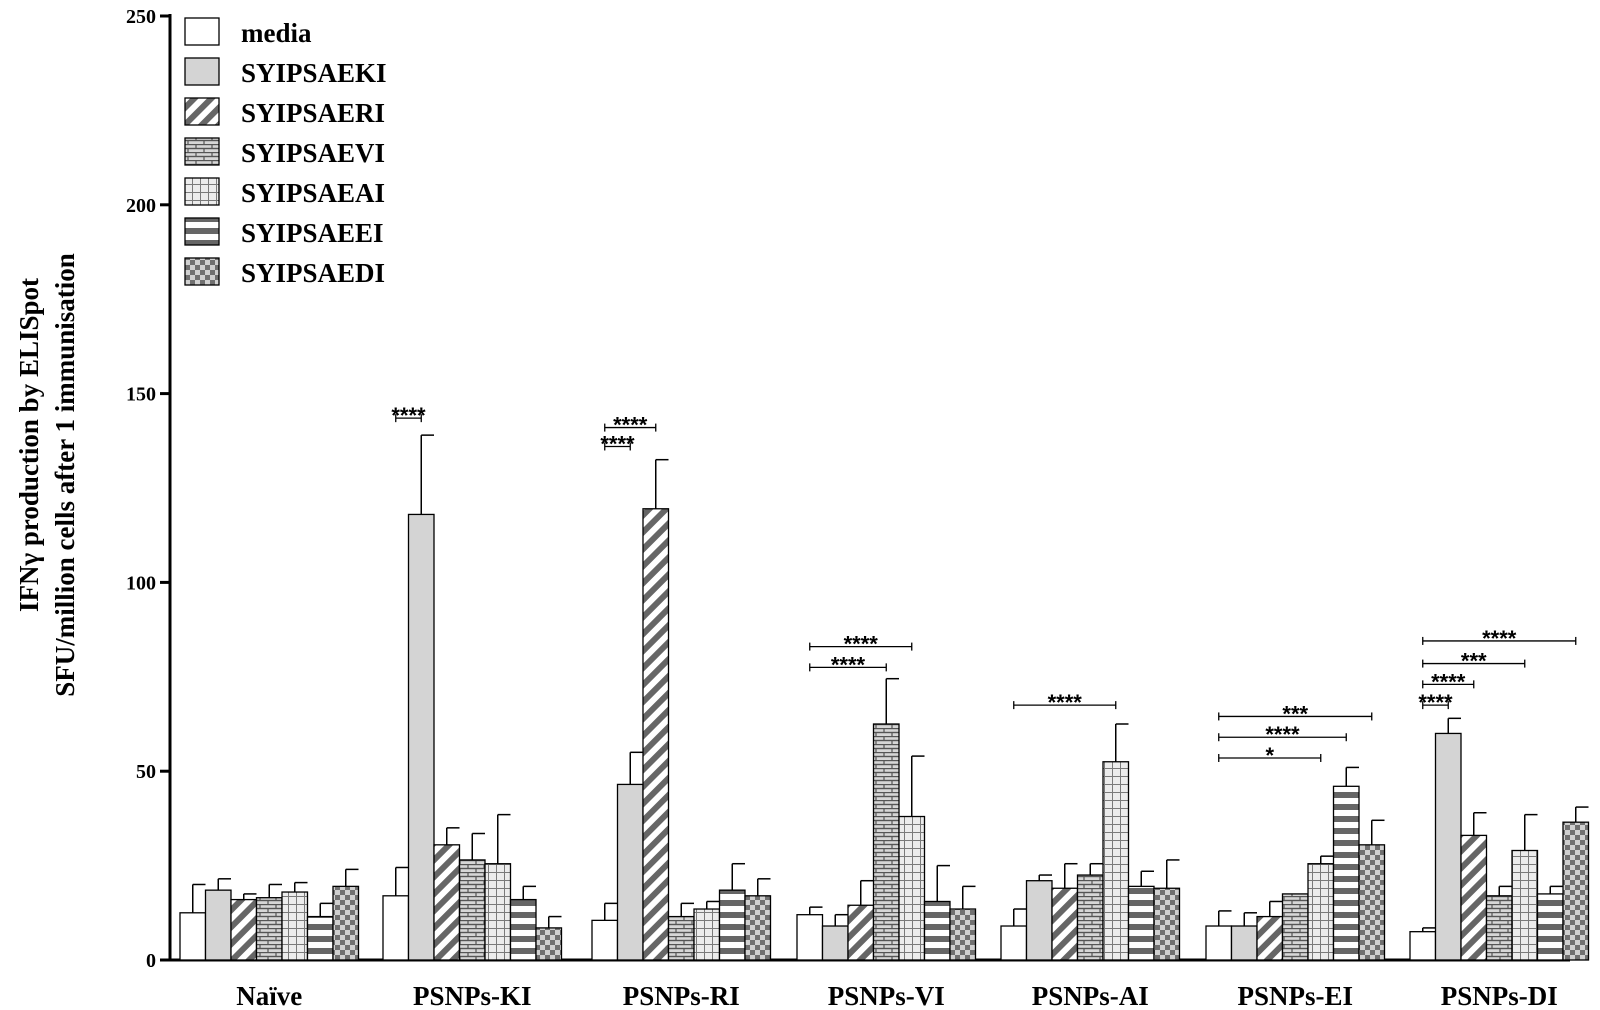 The height and width of the screenshot is (1010, 1600). What do you see at coordinates (141, 583) in the screenshot?
I see `y-tick-label: 100` at bounding box center [141, 583].